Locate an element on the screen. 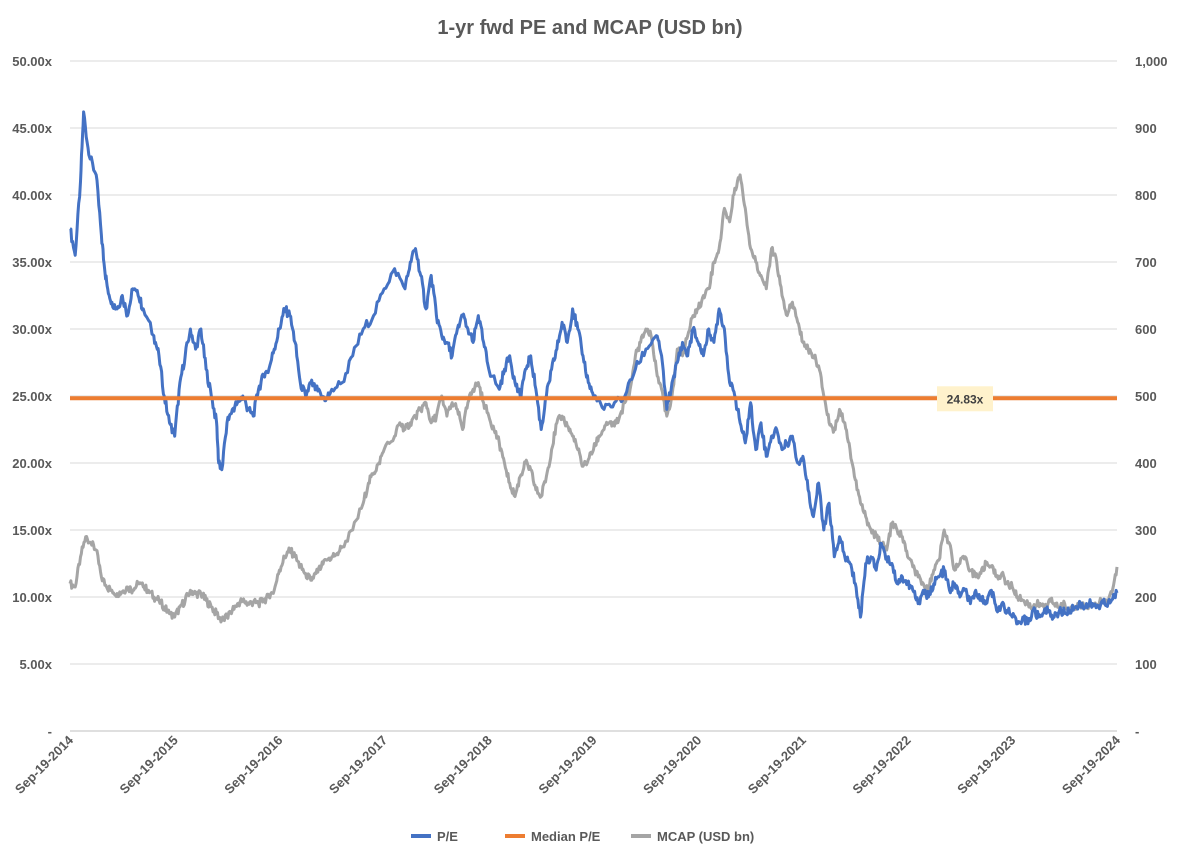 This screenshot has height=860, width=1181. left-tick-label: - is located at coordinates (50, 731).